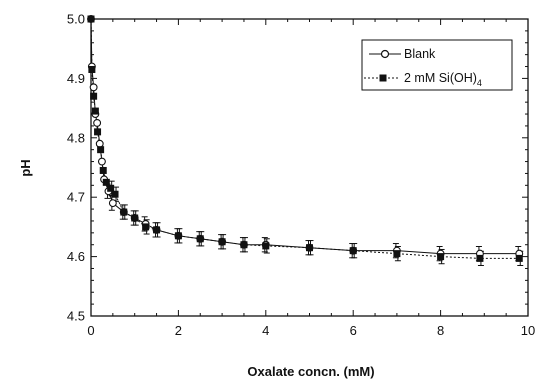 This screenshot has width=537, height=379. Describe the element at coordinates (76, 256) in the screenshot. I see `y-tick-label: 4.6` at that location.